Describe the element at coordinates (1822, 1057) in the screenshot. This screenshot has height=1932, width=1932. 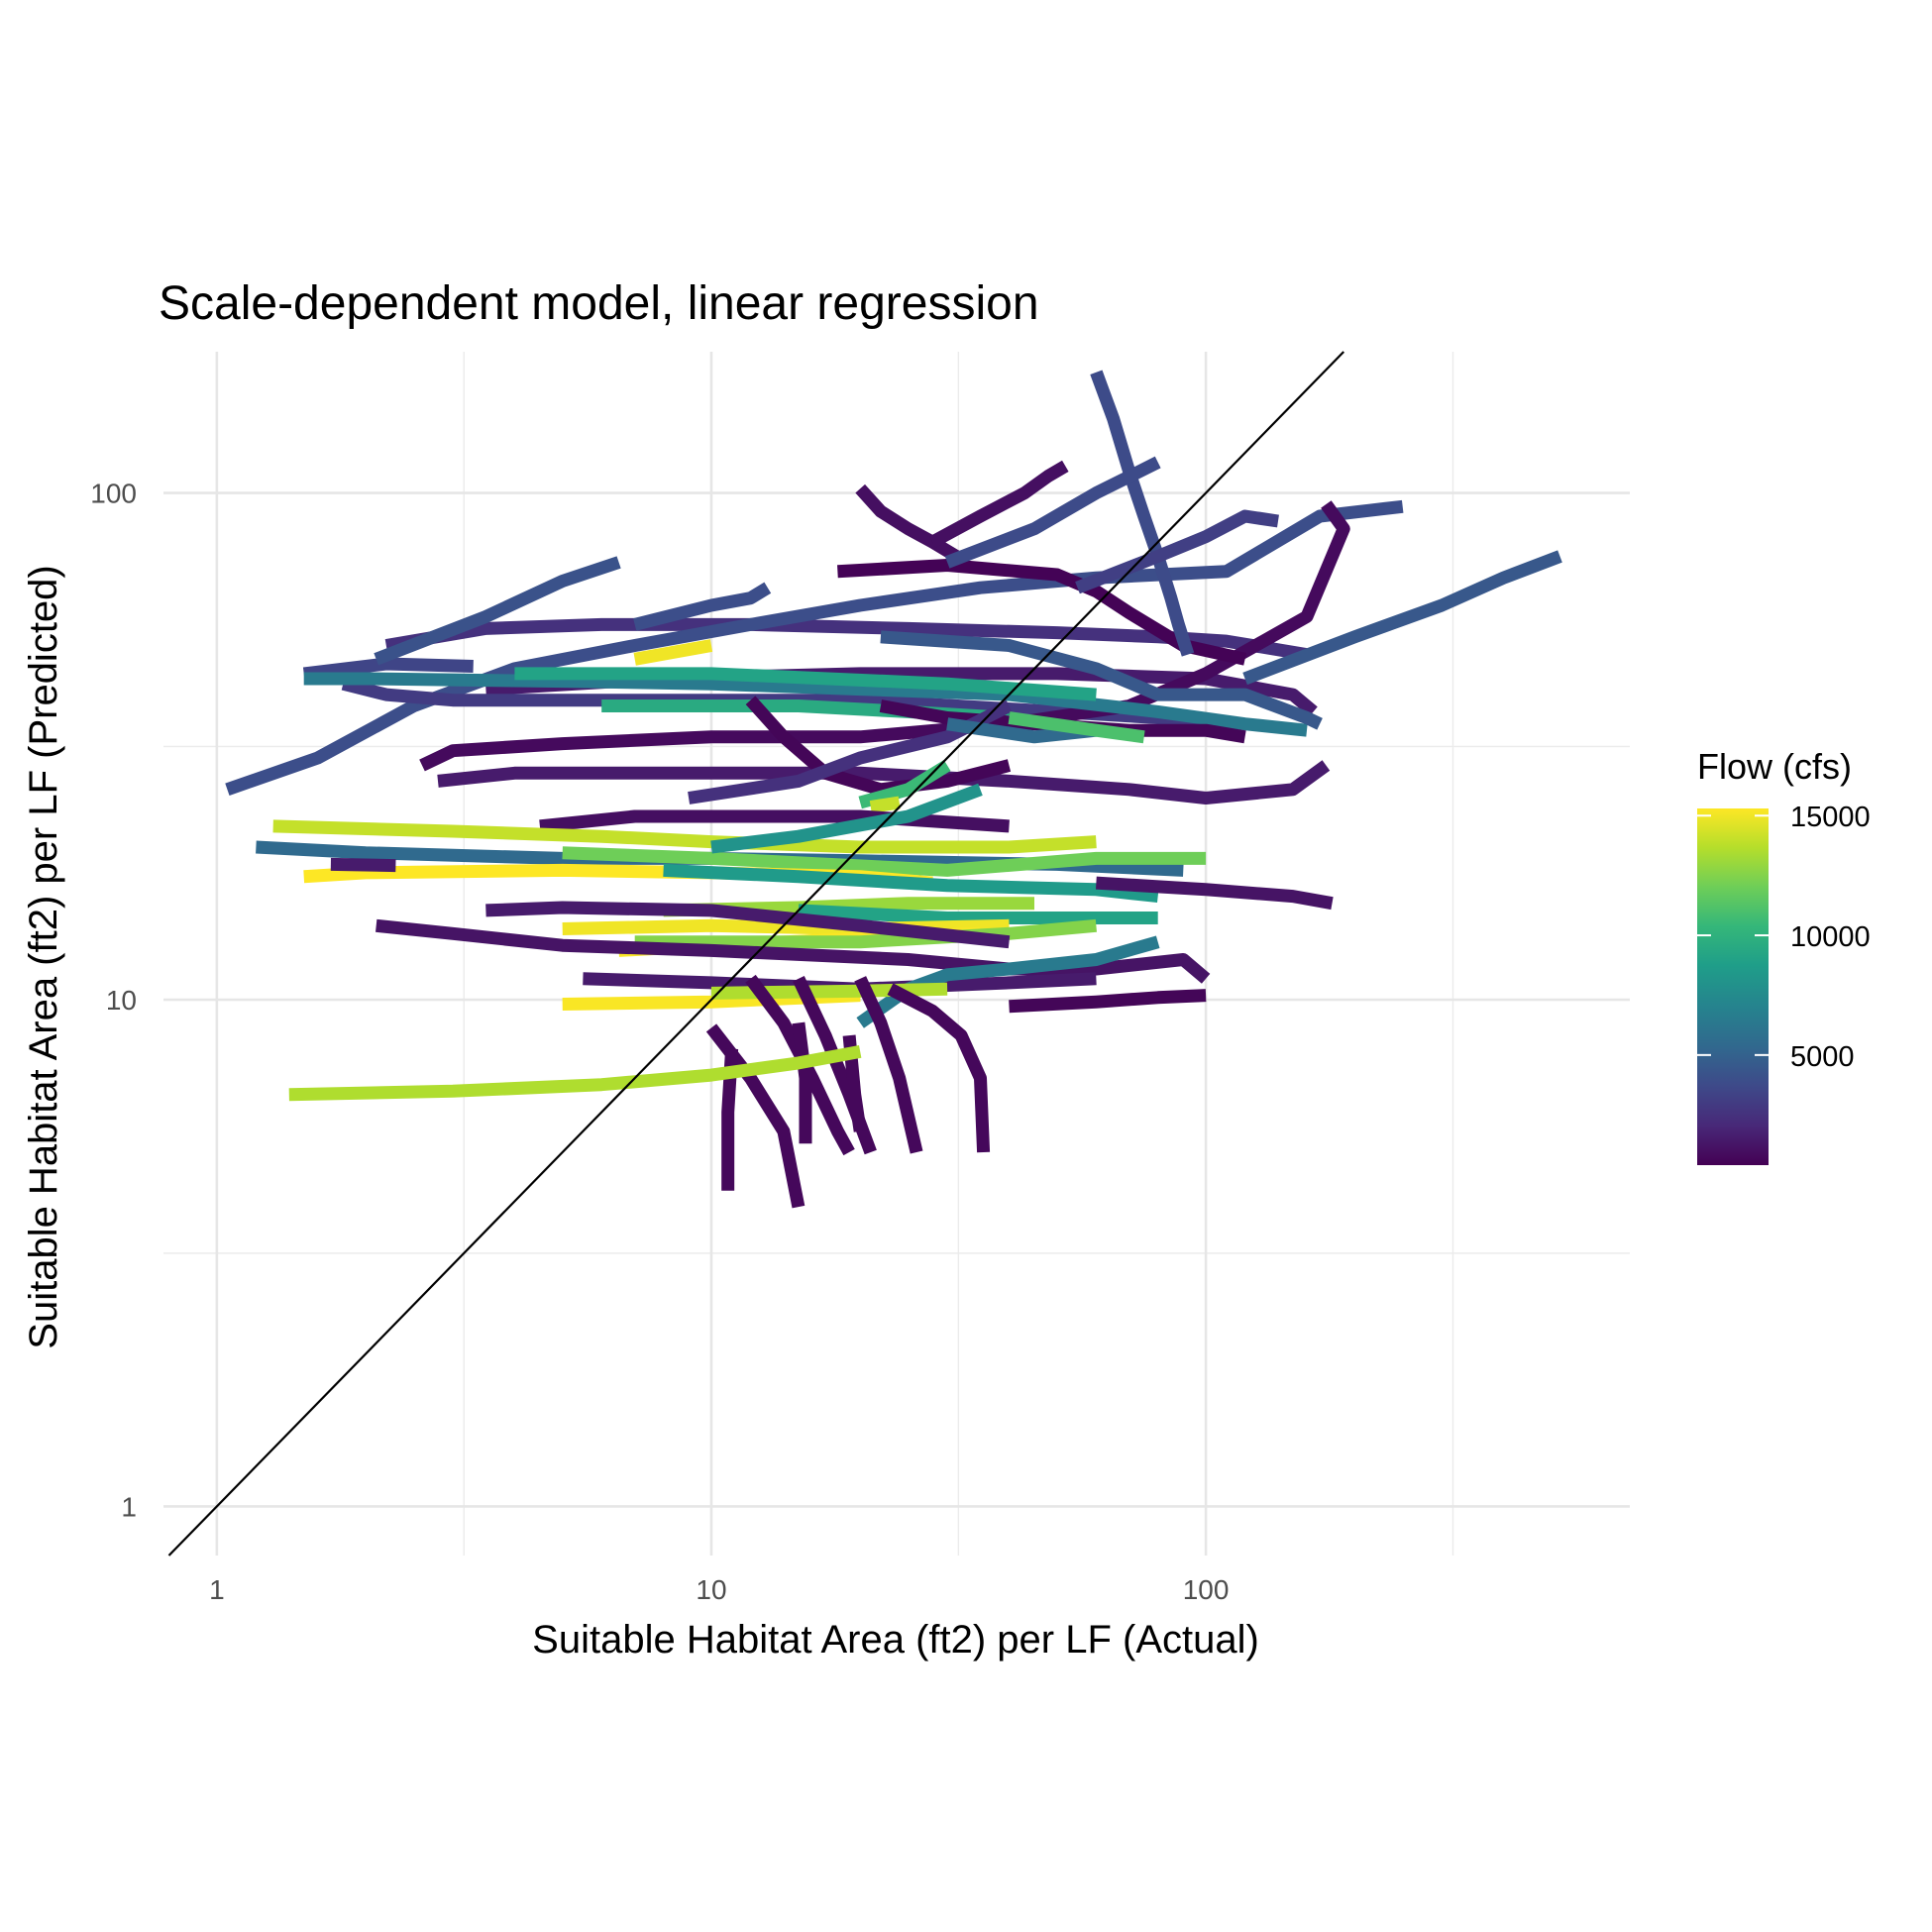
I see `legend-break-label: 5000` at that location.